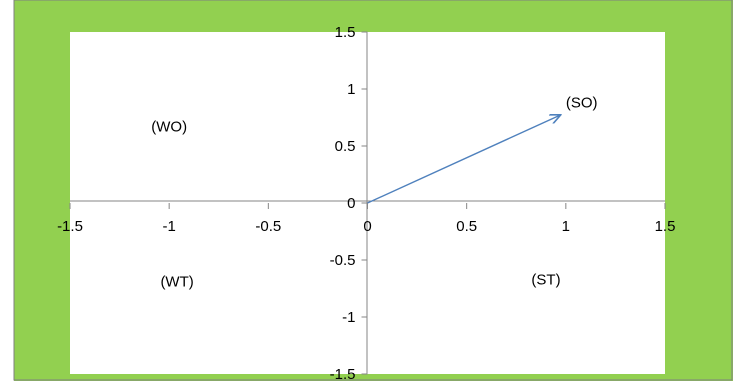 The width and height of the screenshot is (733, 386). I want to click on y-tick-label: 0, so click(351, 203).